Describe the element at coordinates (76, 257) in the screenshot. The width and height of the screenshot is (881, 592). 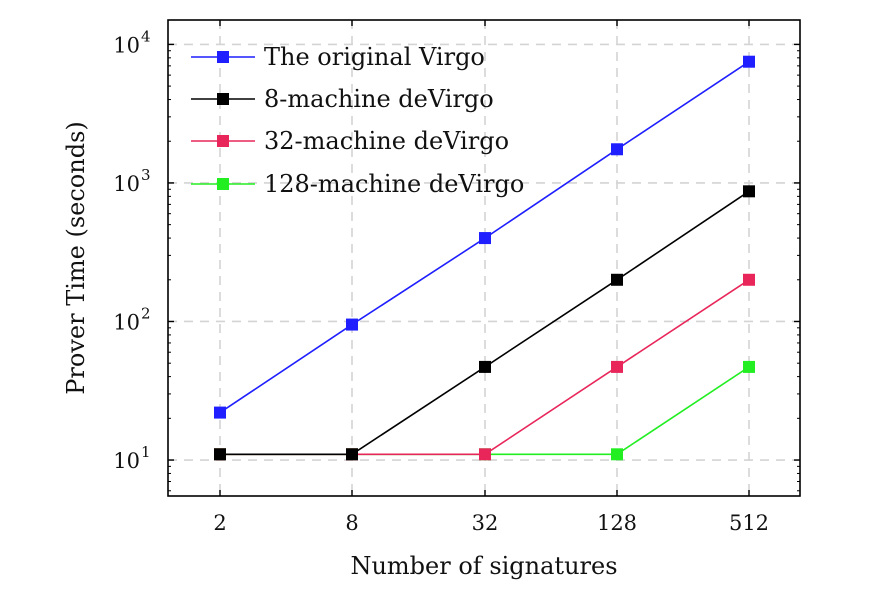
I see `y-axis-label: Prover Time (seconds)` at that location.